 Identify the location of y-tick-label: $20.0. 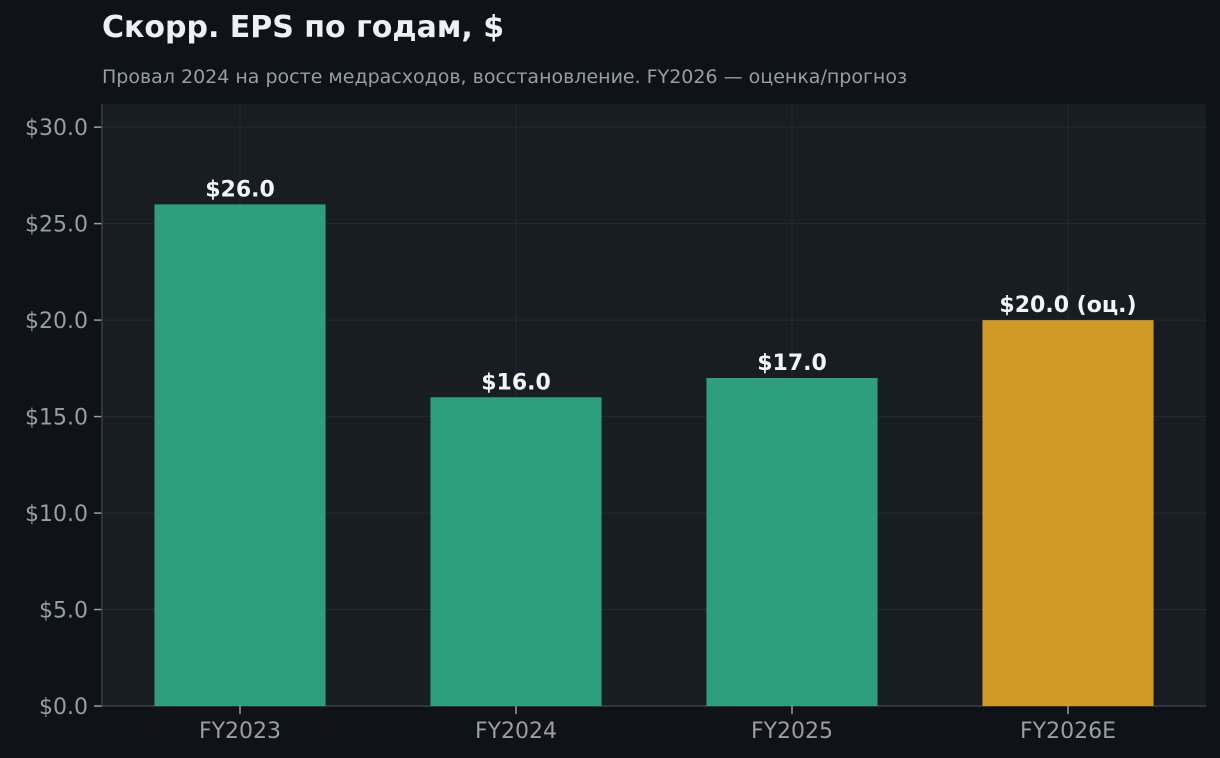
(56, 321).